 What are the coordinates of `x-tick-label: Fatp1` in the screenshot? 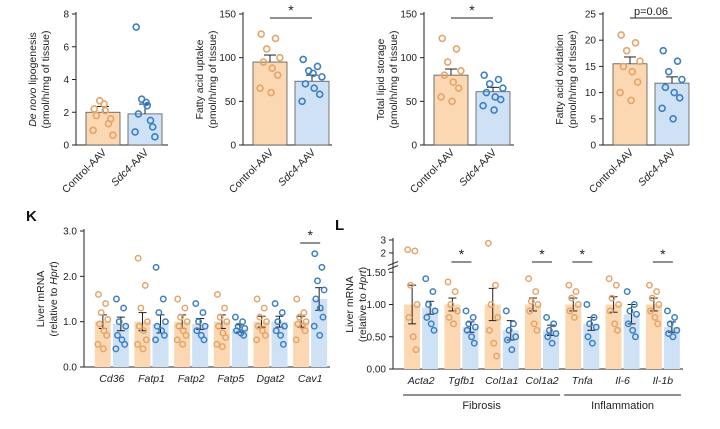 It's located at (151, 379).